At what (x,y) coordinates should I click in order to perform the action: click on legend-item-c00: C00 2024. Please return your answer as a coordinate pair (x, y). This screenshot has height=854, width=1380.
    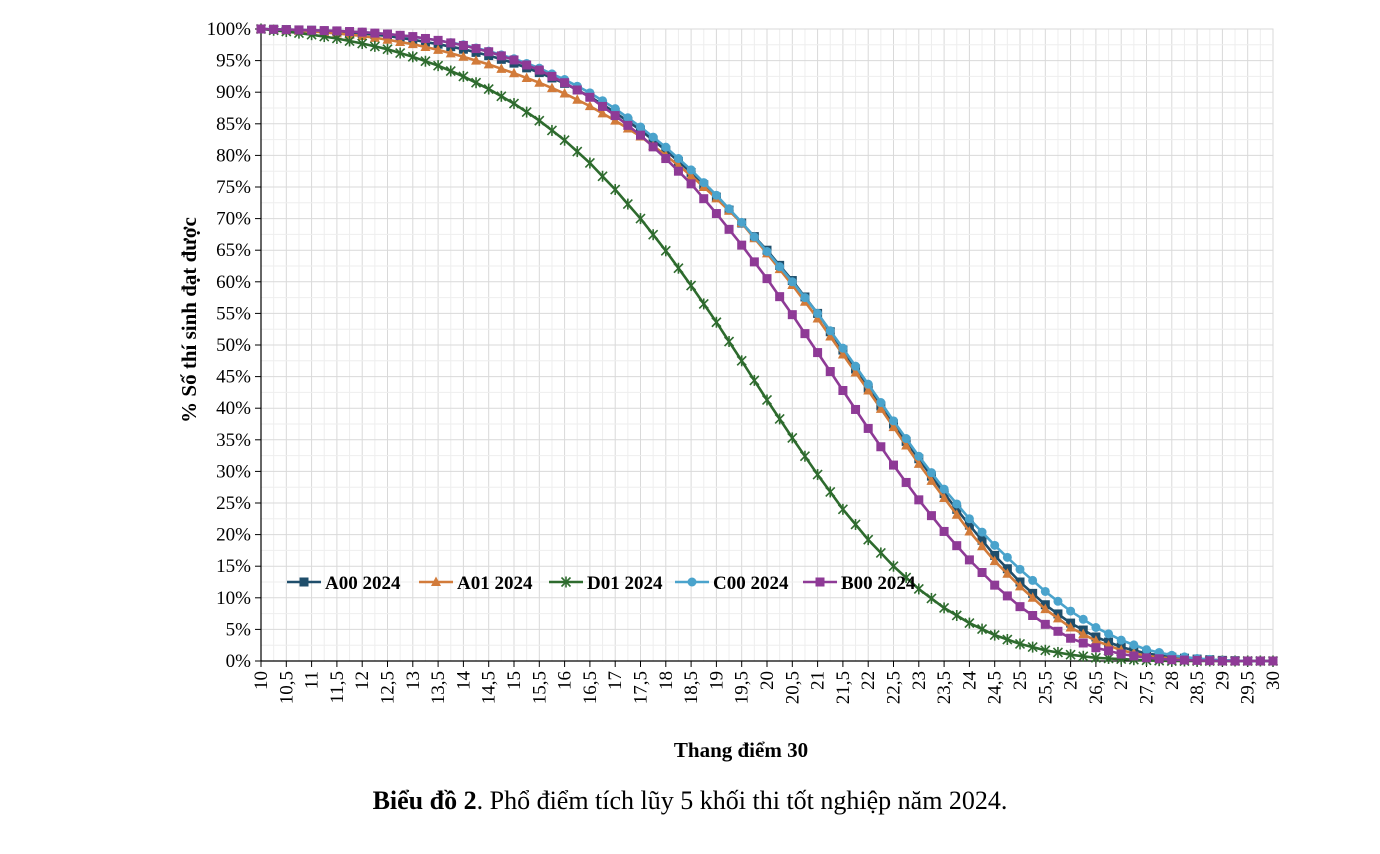
    Looking at the image, I should click on (732, 583).